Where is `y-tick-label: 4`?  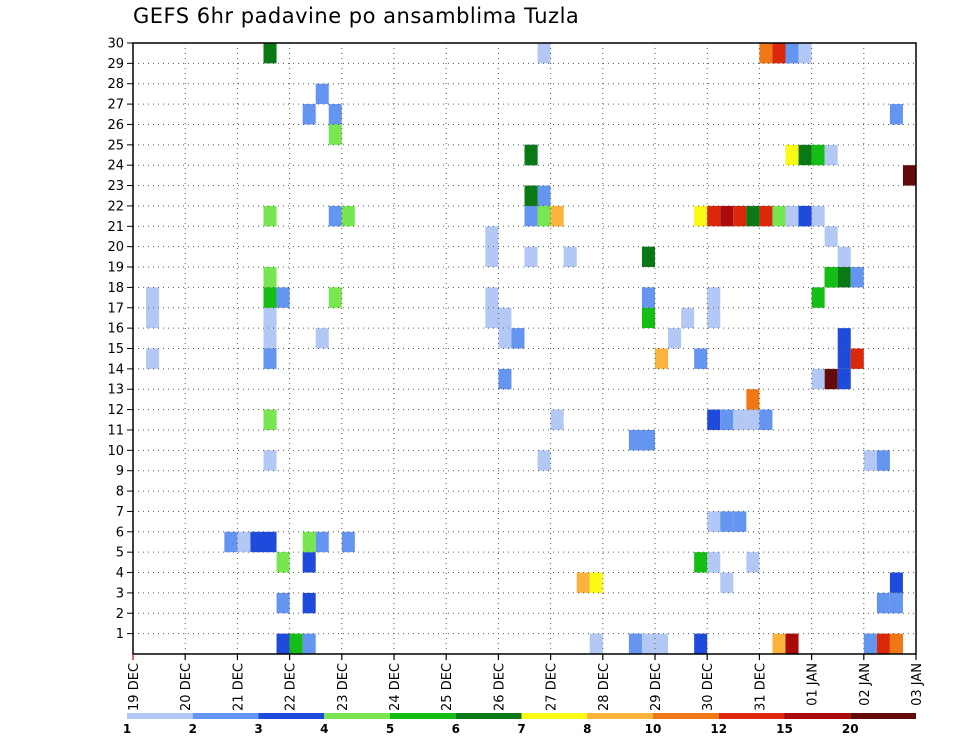
y-tick-label: 4 is located at coordinates (120, 573).